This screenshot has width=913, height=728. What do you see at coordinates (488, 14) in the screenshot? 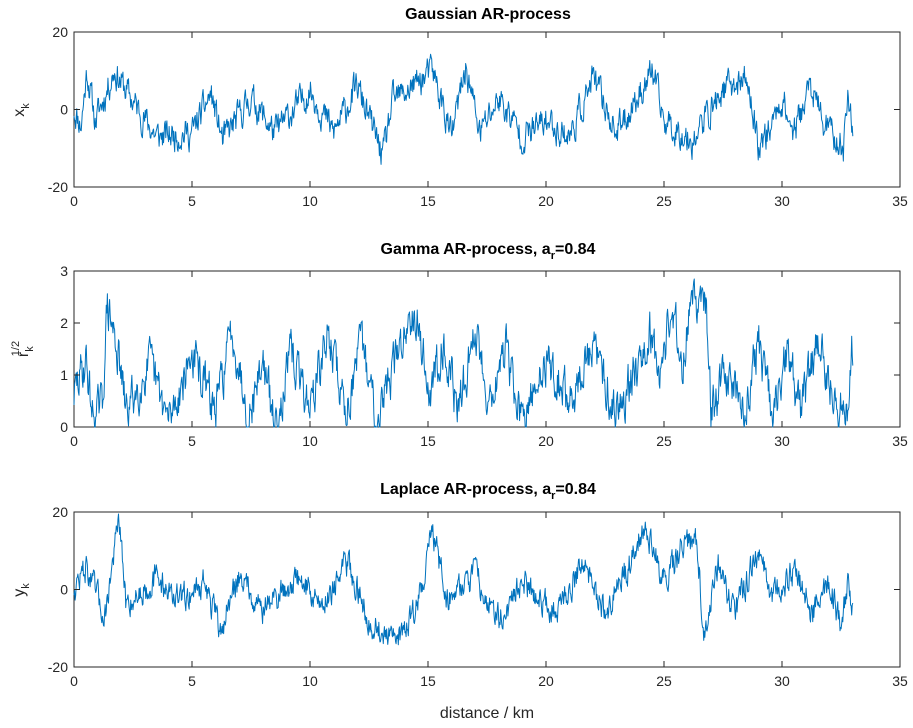
I see `chart-title: Gaussian AR-process` at bounding box center [488, 14].